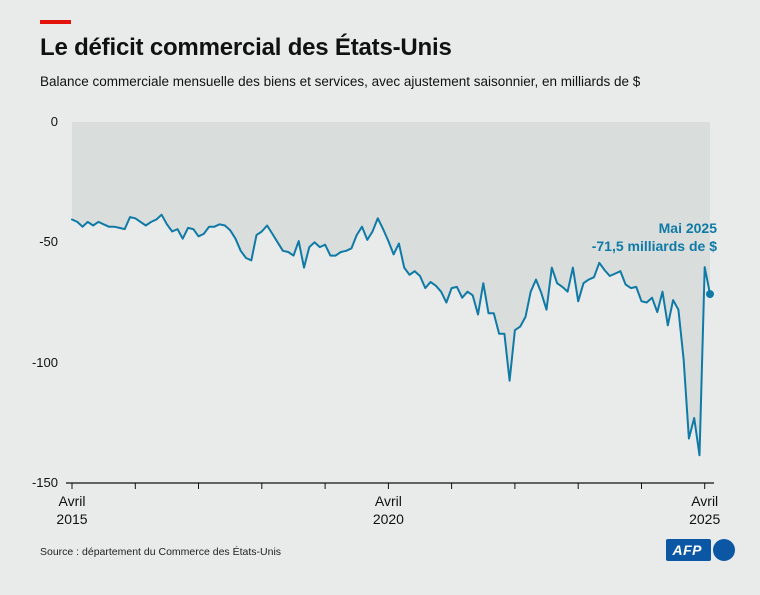 This screenshot has height=595, width=760. Describe the element at coordinates (654, 246) in the screenshot. I see `annotation-value: -71,5 milliards de $` at that location.